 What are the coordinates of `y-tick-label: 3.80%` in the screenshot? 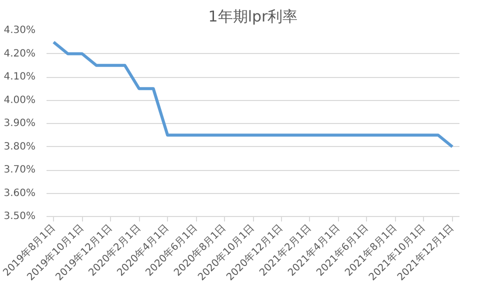 It's located at (20, 146).